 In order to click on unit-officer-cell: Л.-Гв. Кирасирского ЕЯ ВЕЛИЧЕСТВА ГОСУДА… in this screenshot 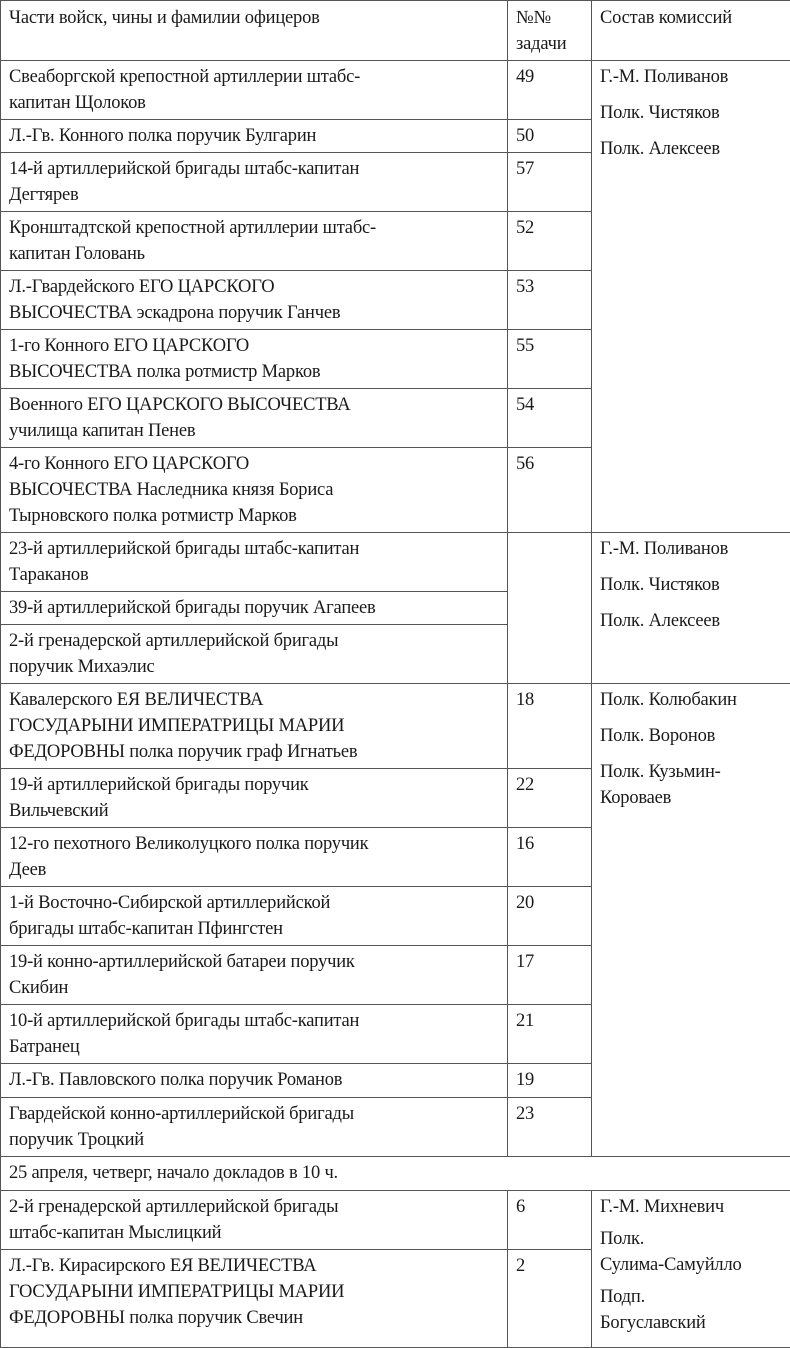, I will do `click(254, 1299)`.